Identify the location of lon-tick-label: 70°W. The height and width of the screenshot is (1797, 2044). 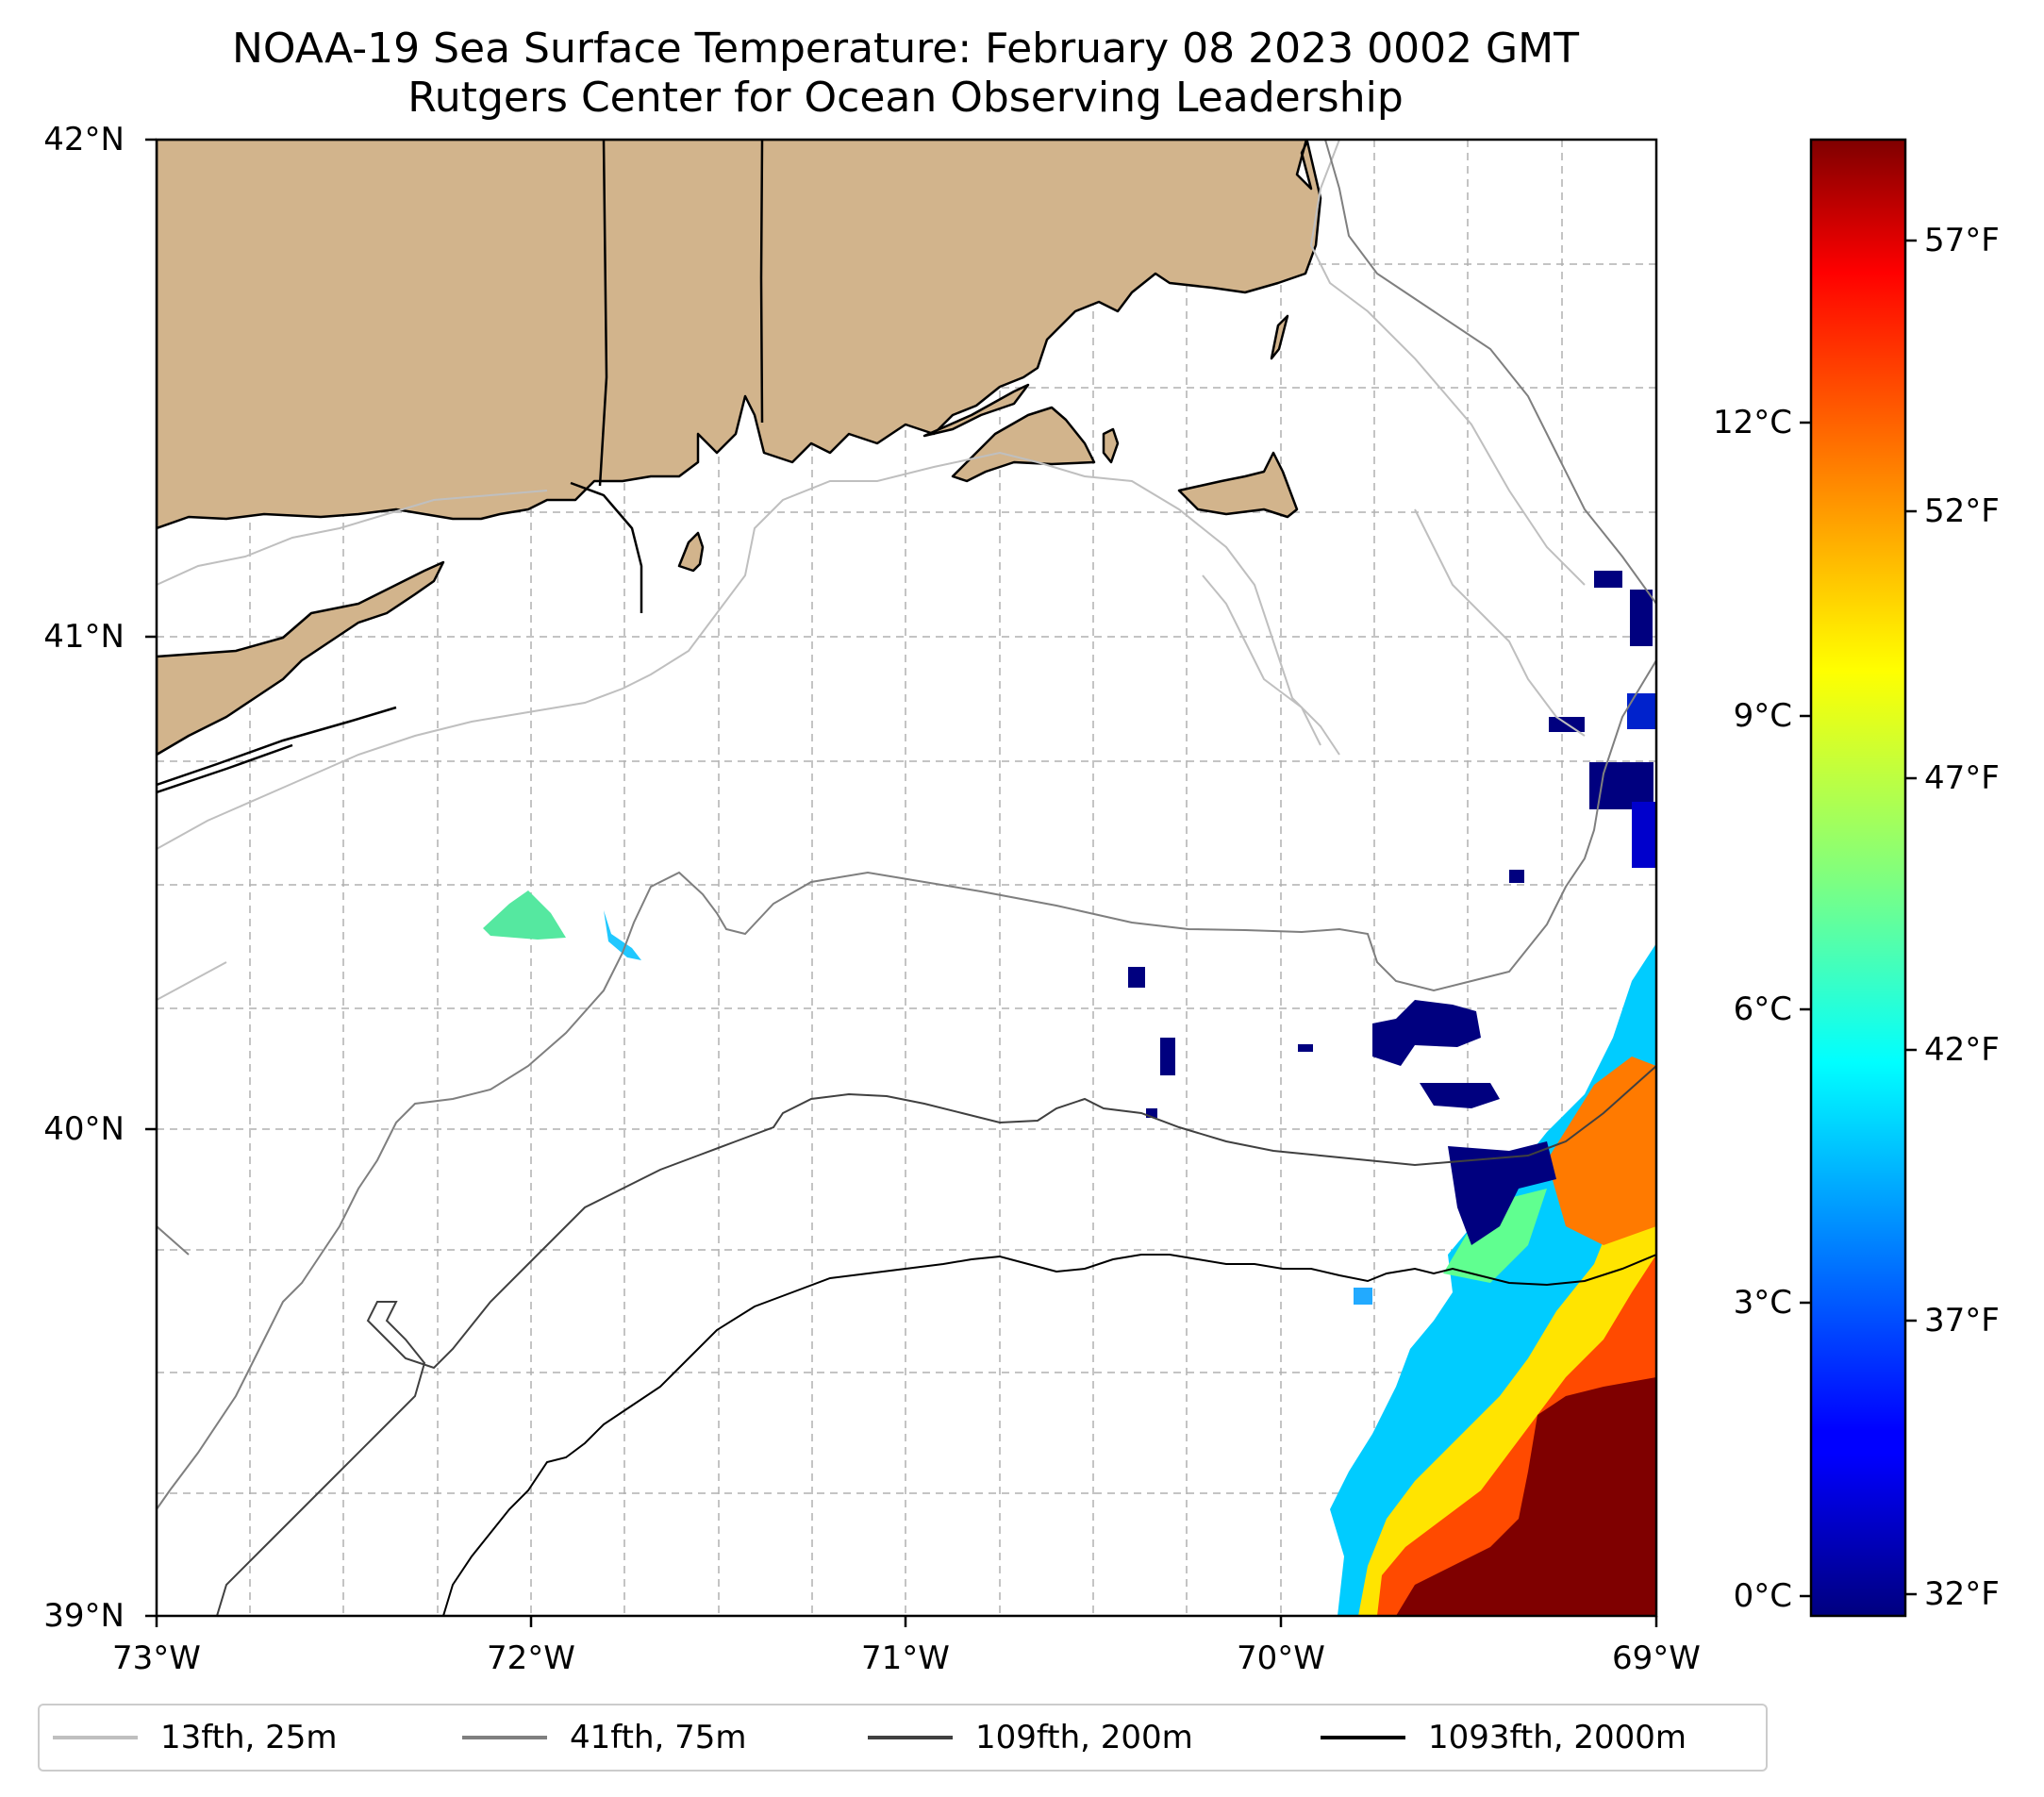
(1281, 1658).